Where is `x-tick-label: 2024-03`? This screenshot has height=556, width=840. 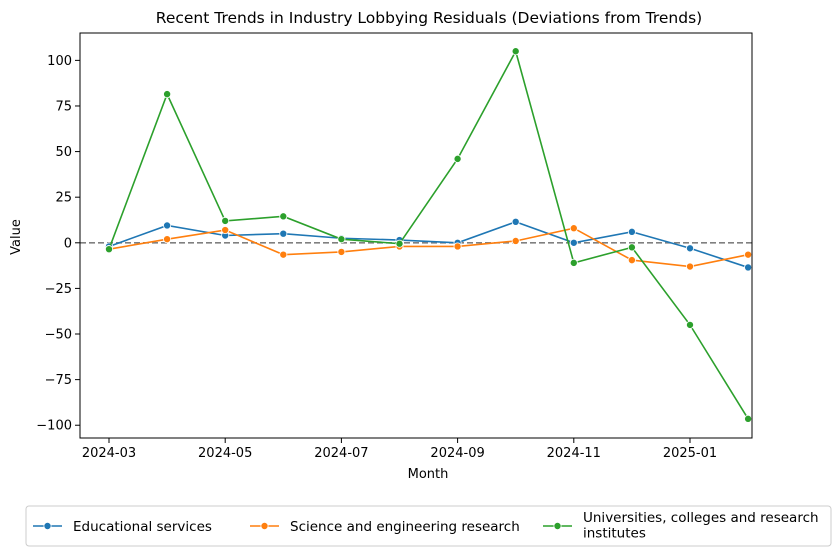
x-tick-label: 2024-03 is located at coordinates (109, 453).